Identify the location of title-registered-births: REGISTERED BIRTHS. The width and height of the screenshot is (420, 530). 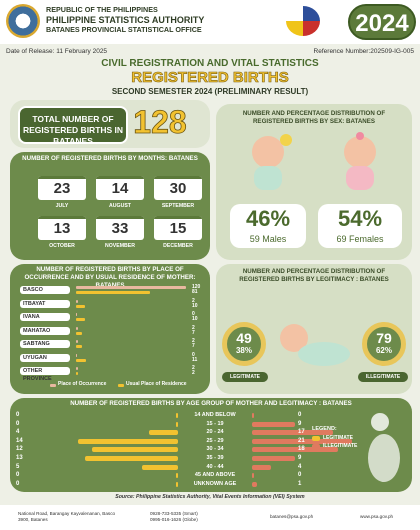
(210, 78).